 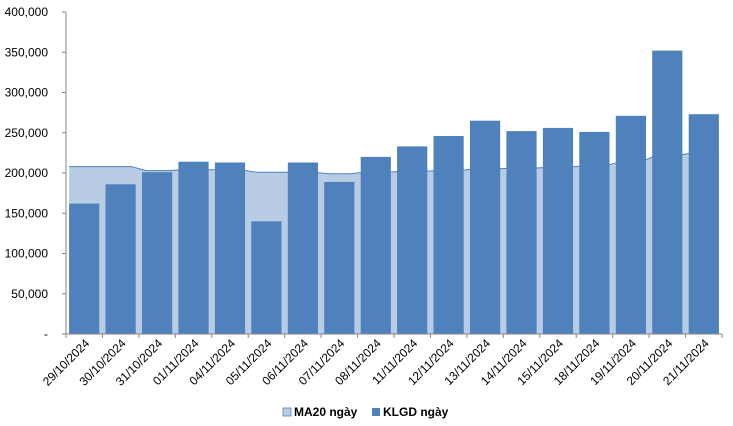 I want to click on y-tick-label: 350,000, so click(x=27, y=52).